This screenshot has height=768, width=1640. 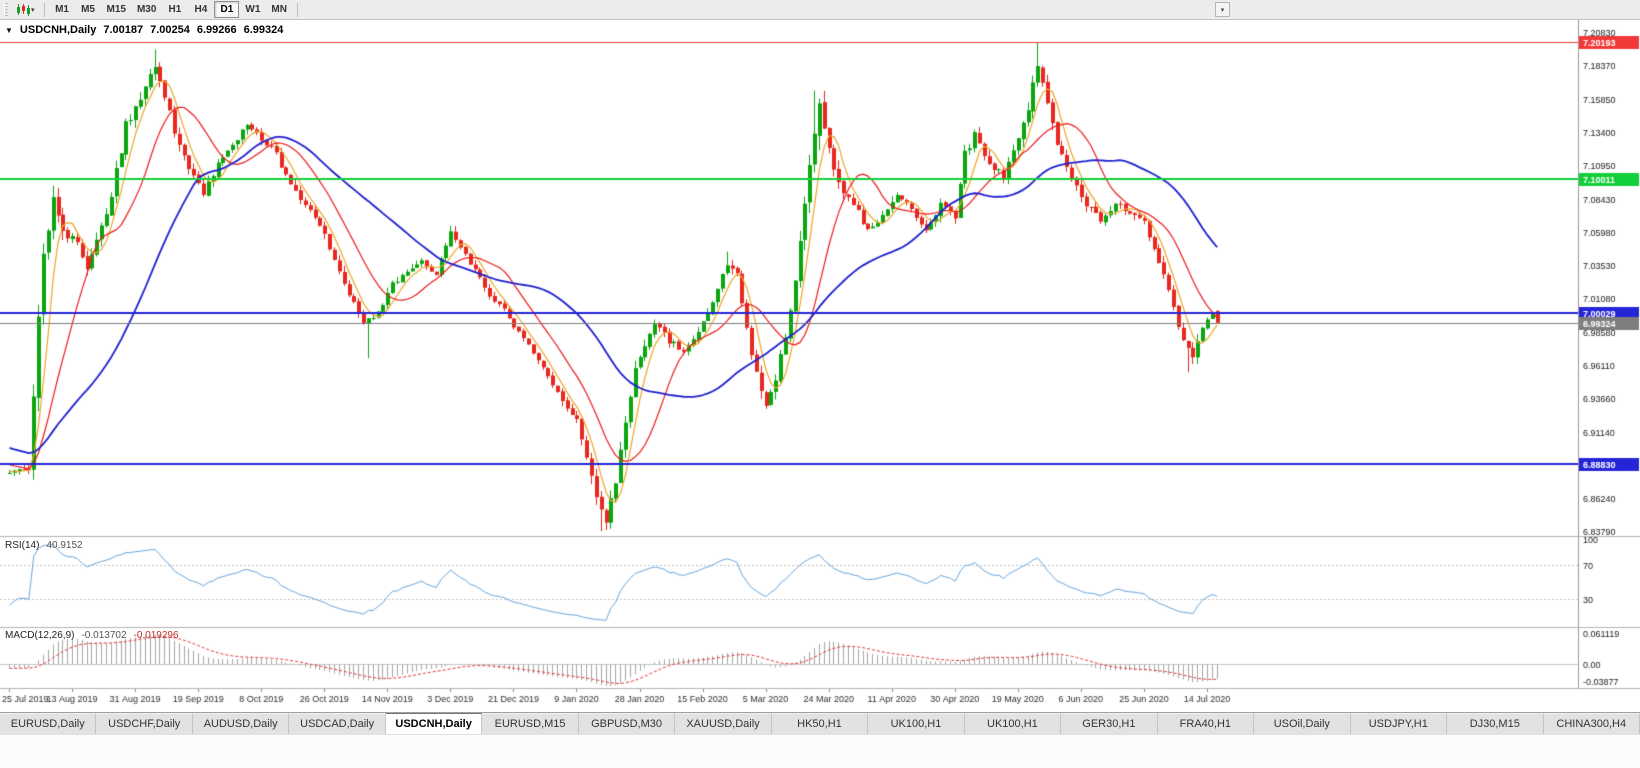 I want to click on chart-type-button: ▾, so click(x=25, y=9).